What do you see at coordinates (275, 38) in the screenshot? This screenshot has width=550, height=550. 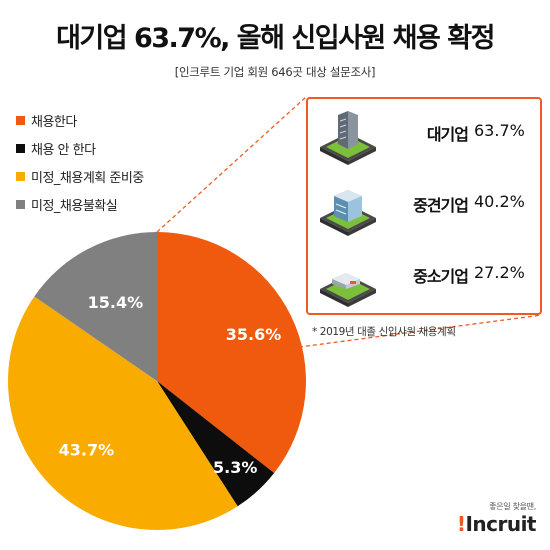 I see `chart-title: 대기업 63.7%, 올해 신입사원 채용 확정` at bounding box center [275, 38].